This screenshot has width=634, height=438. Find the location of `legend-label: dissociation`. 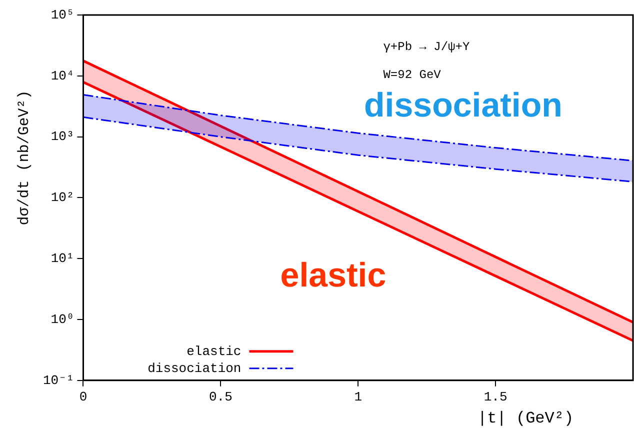

legend-label: dissociation is located at coordinates (195, 368).